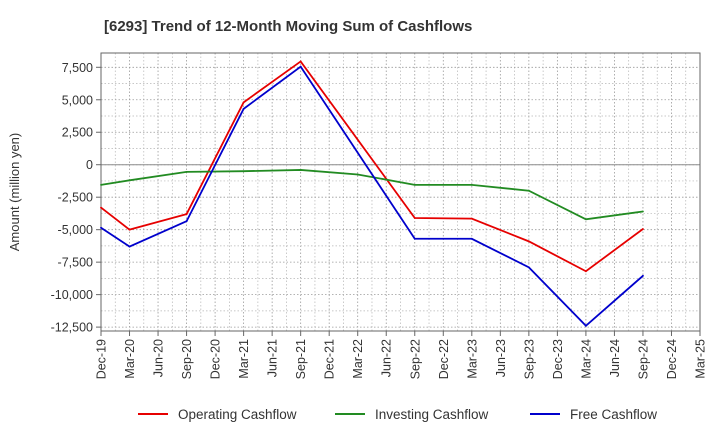 The height and width of the screenshot is (445, 720). What do you see at coordinates (529, 359) in the screenshot?
I see `x-tick-label: Sep-23` at bounding box center [529, 359].